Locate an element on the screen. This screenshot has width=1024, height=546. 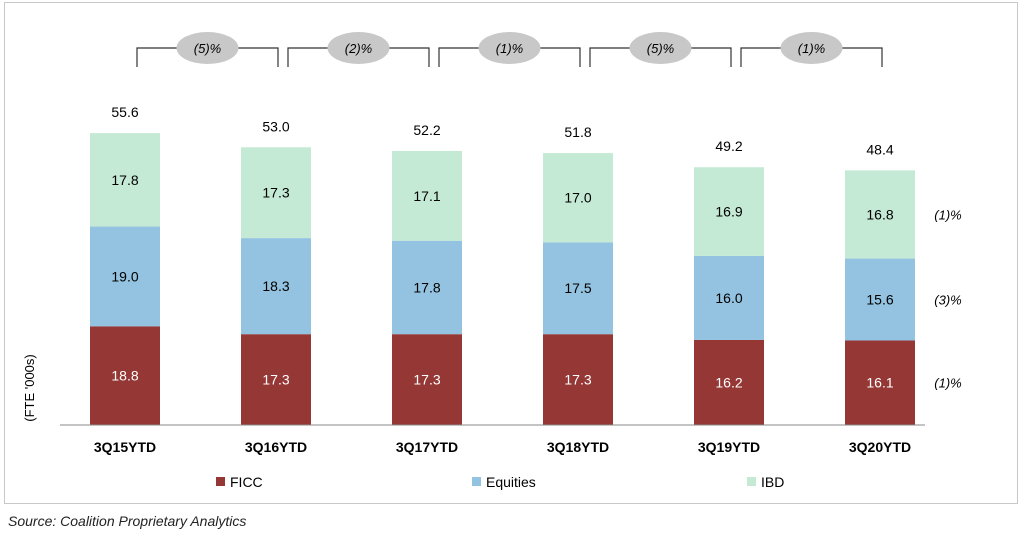
yoy-bracket-layer: (5)% (2)% (1)% (5)% (1)% is located at coordinates (509, 49).